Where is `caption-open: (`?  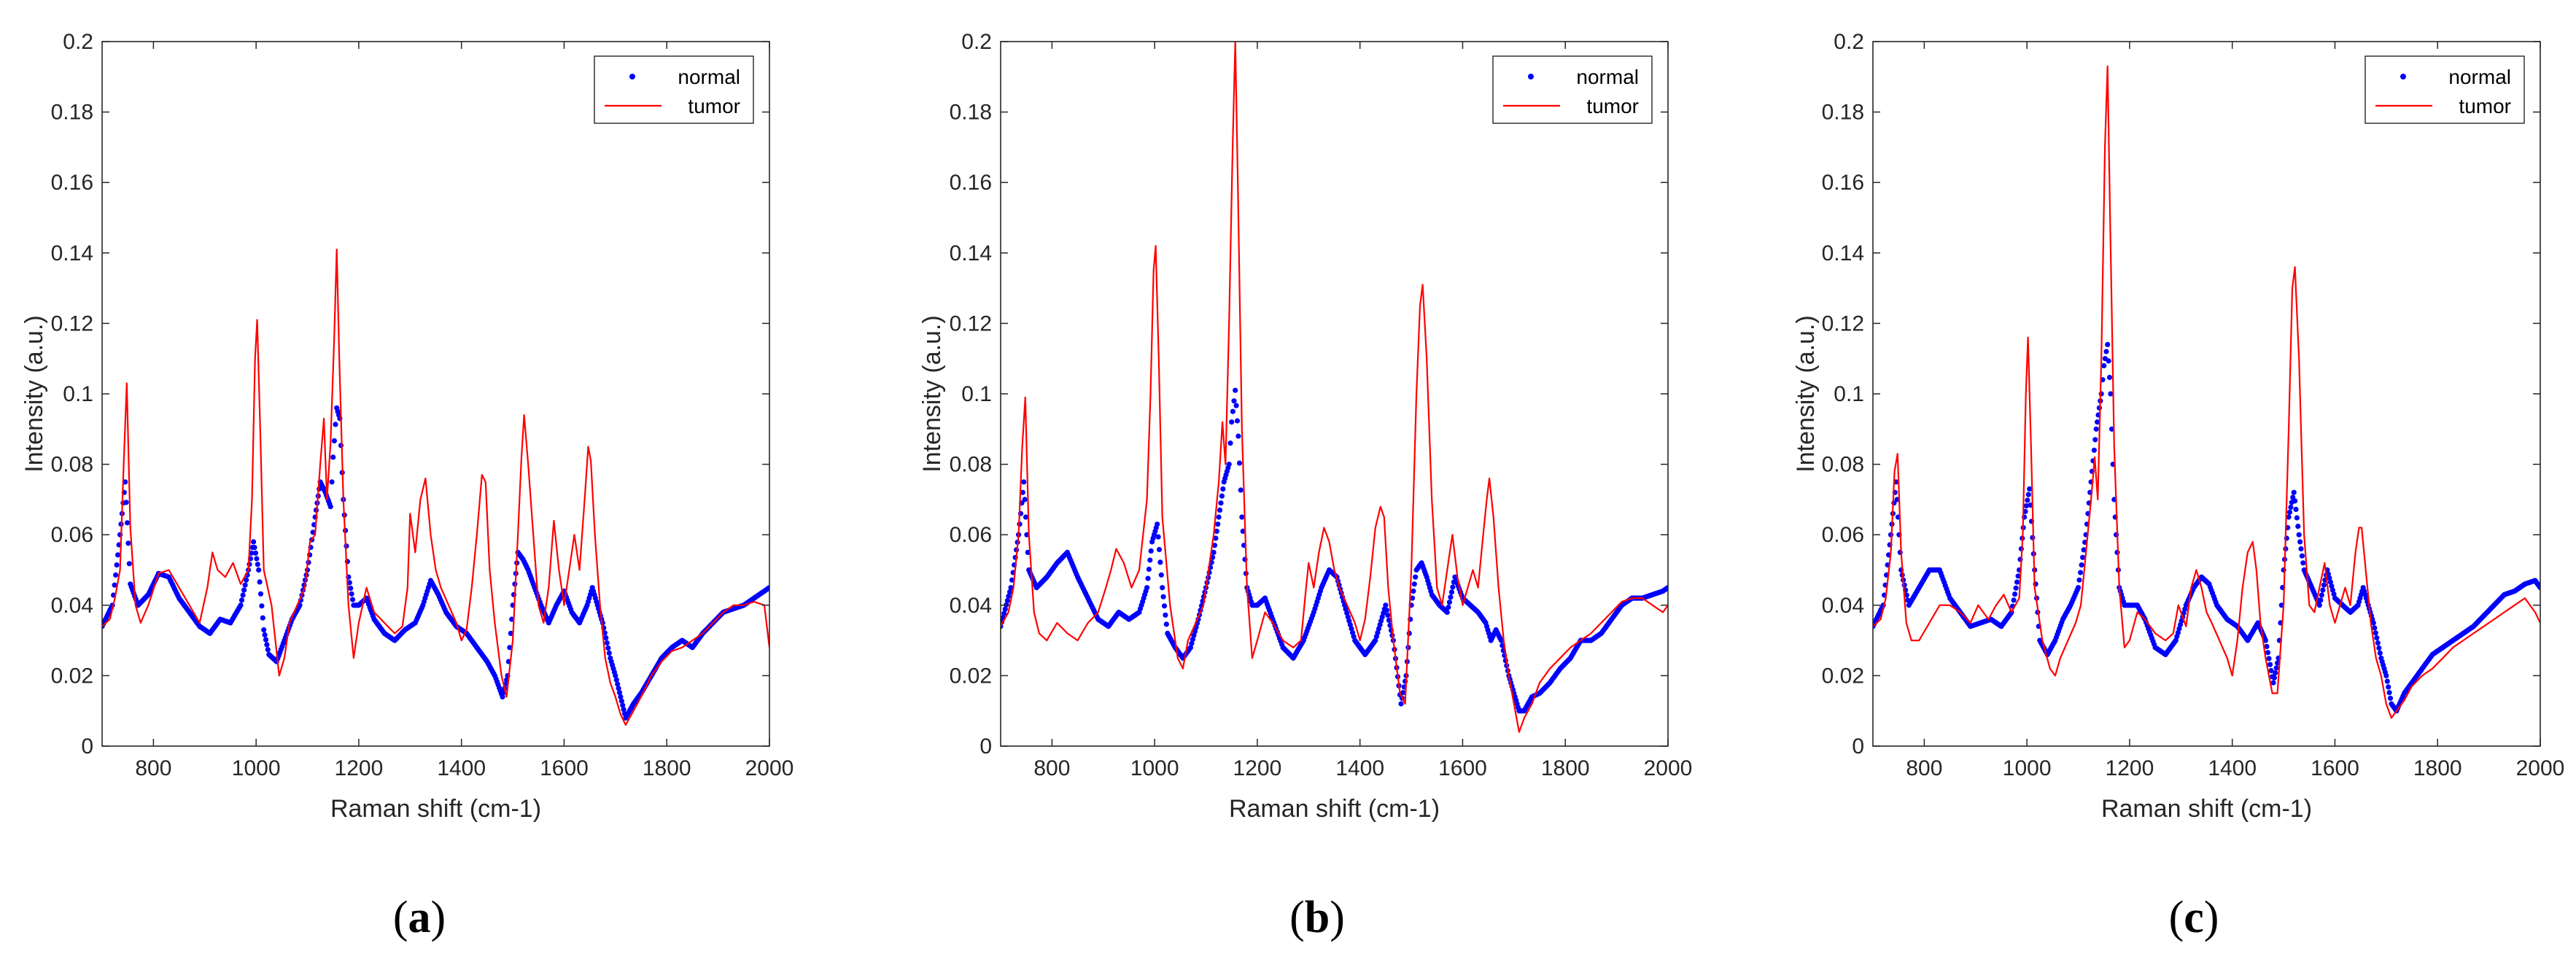 caption-open: ( is located at coordinates (1297, 918).